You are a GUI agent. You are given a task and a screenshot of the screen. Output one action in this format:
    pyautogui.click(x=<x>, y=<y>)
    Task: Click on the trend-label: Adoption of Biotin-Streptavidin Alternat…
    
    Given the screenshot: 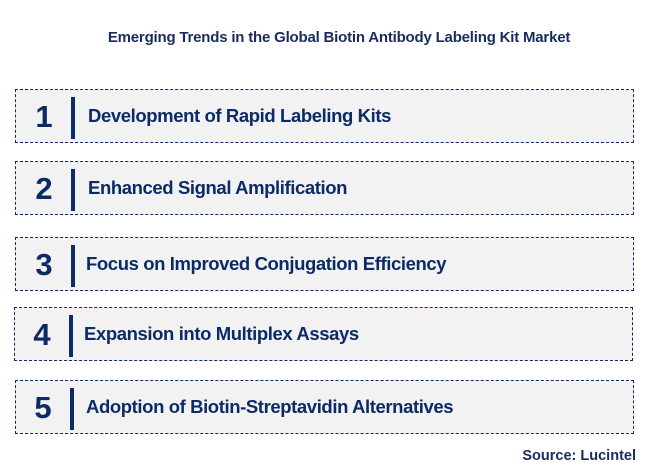 What is the action you would take?
    pyautogui.click(x=270, y=406)
    